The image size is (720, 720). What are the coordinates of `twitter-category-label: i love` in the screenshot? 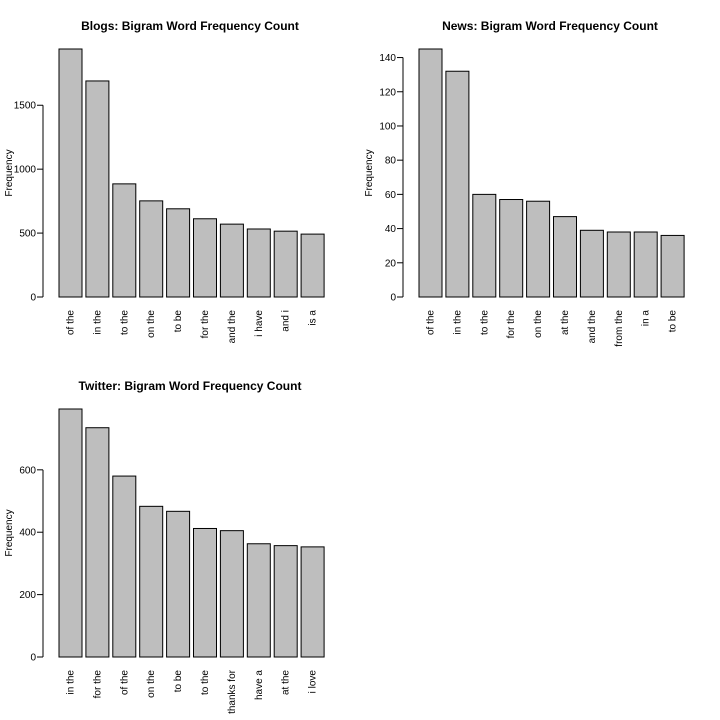 It's located at (313, 682).